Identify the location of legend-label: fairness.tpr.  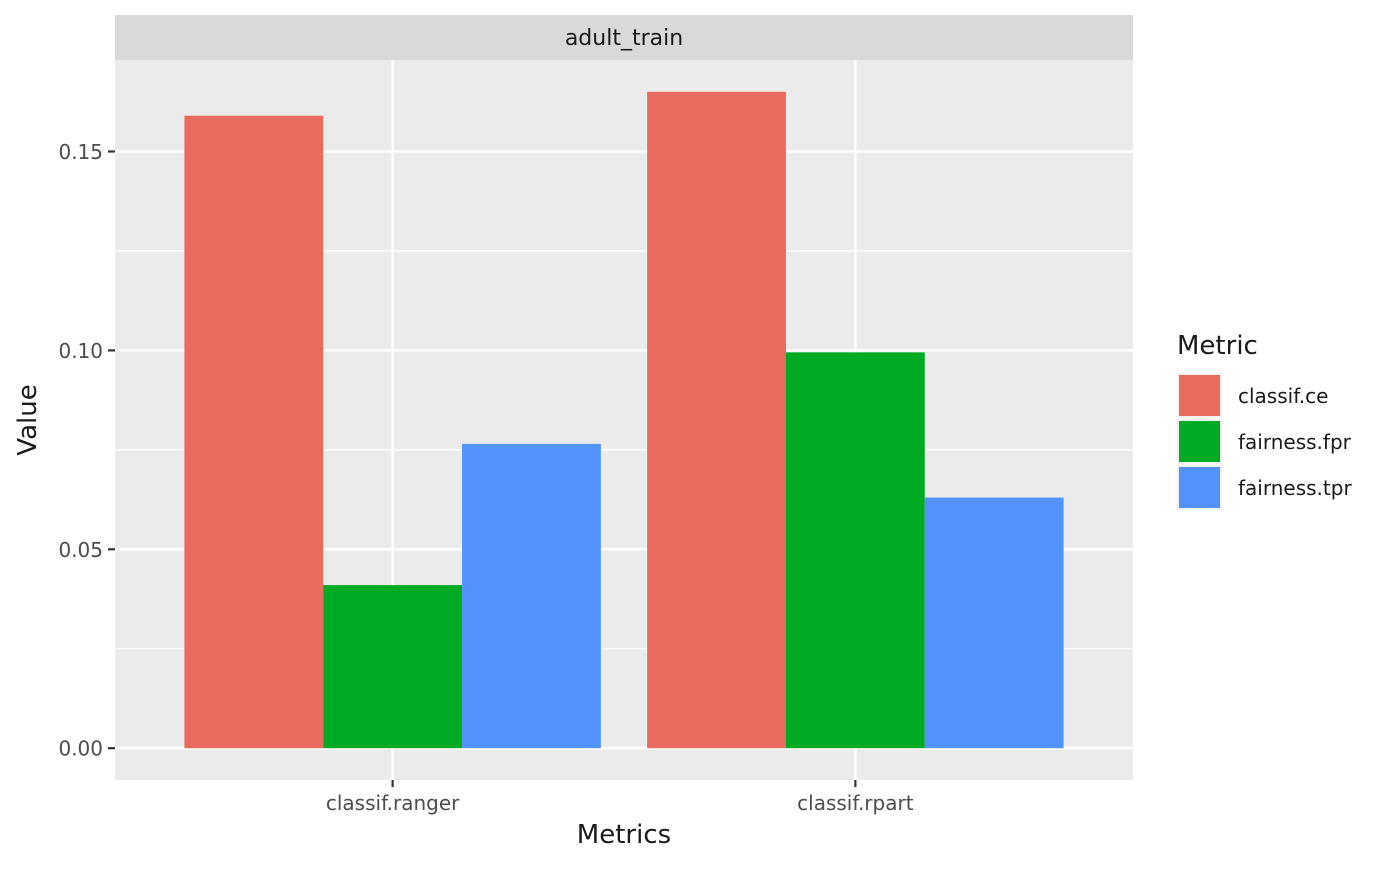
(1295, 488).